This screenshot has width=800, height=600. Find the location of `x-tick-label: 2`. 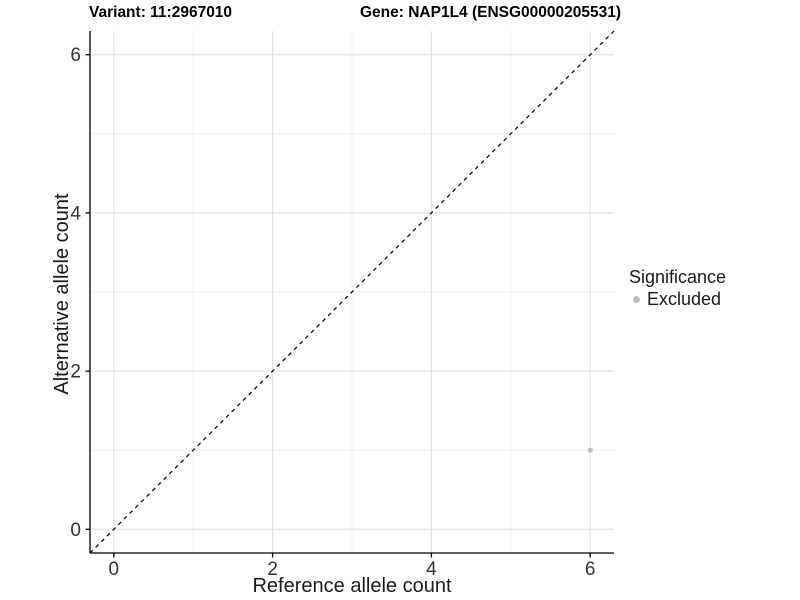

x-tick-label: 2 is located at coordinates (272, 569).